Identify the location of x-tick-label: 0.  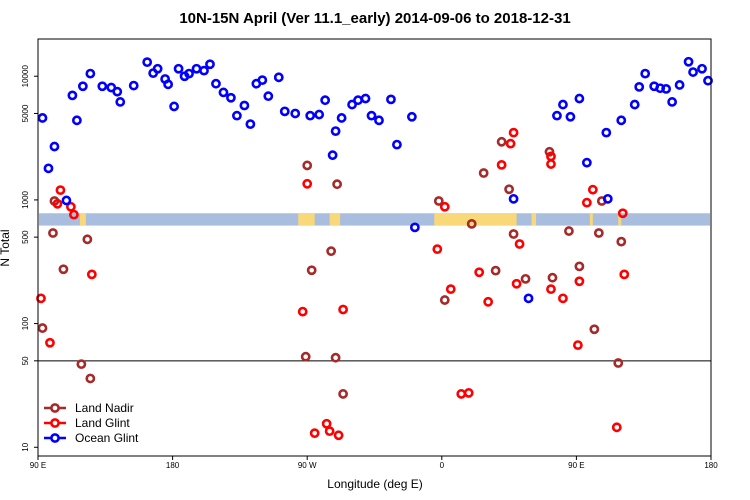
(442, 465).